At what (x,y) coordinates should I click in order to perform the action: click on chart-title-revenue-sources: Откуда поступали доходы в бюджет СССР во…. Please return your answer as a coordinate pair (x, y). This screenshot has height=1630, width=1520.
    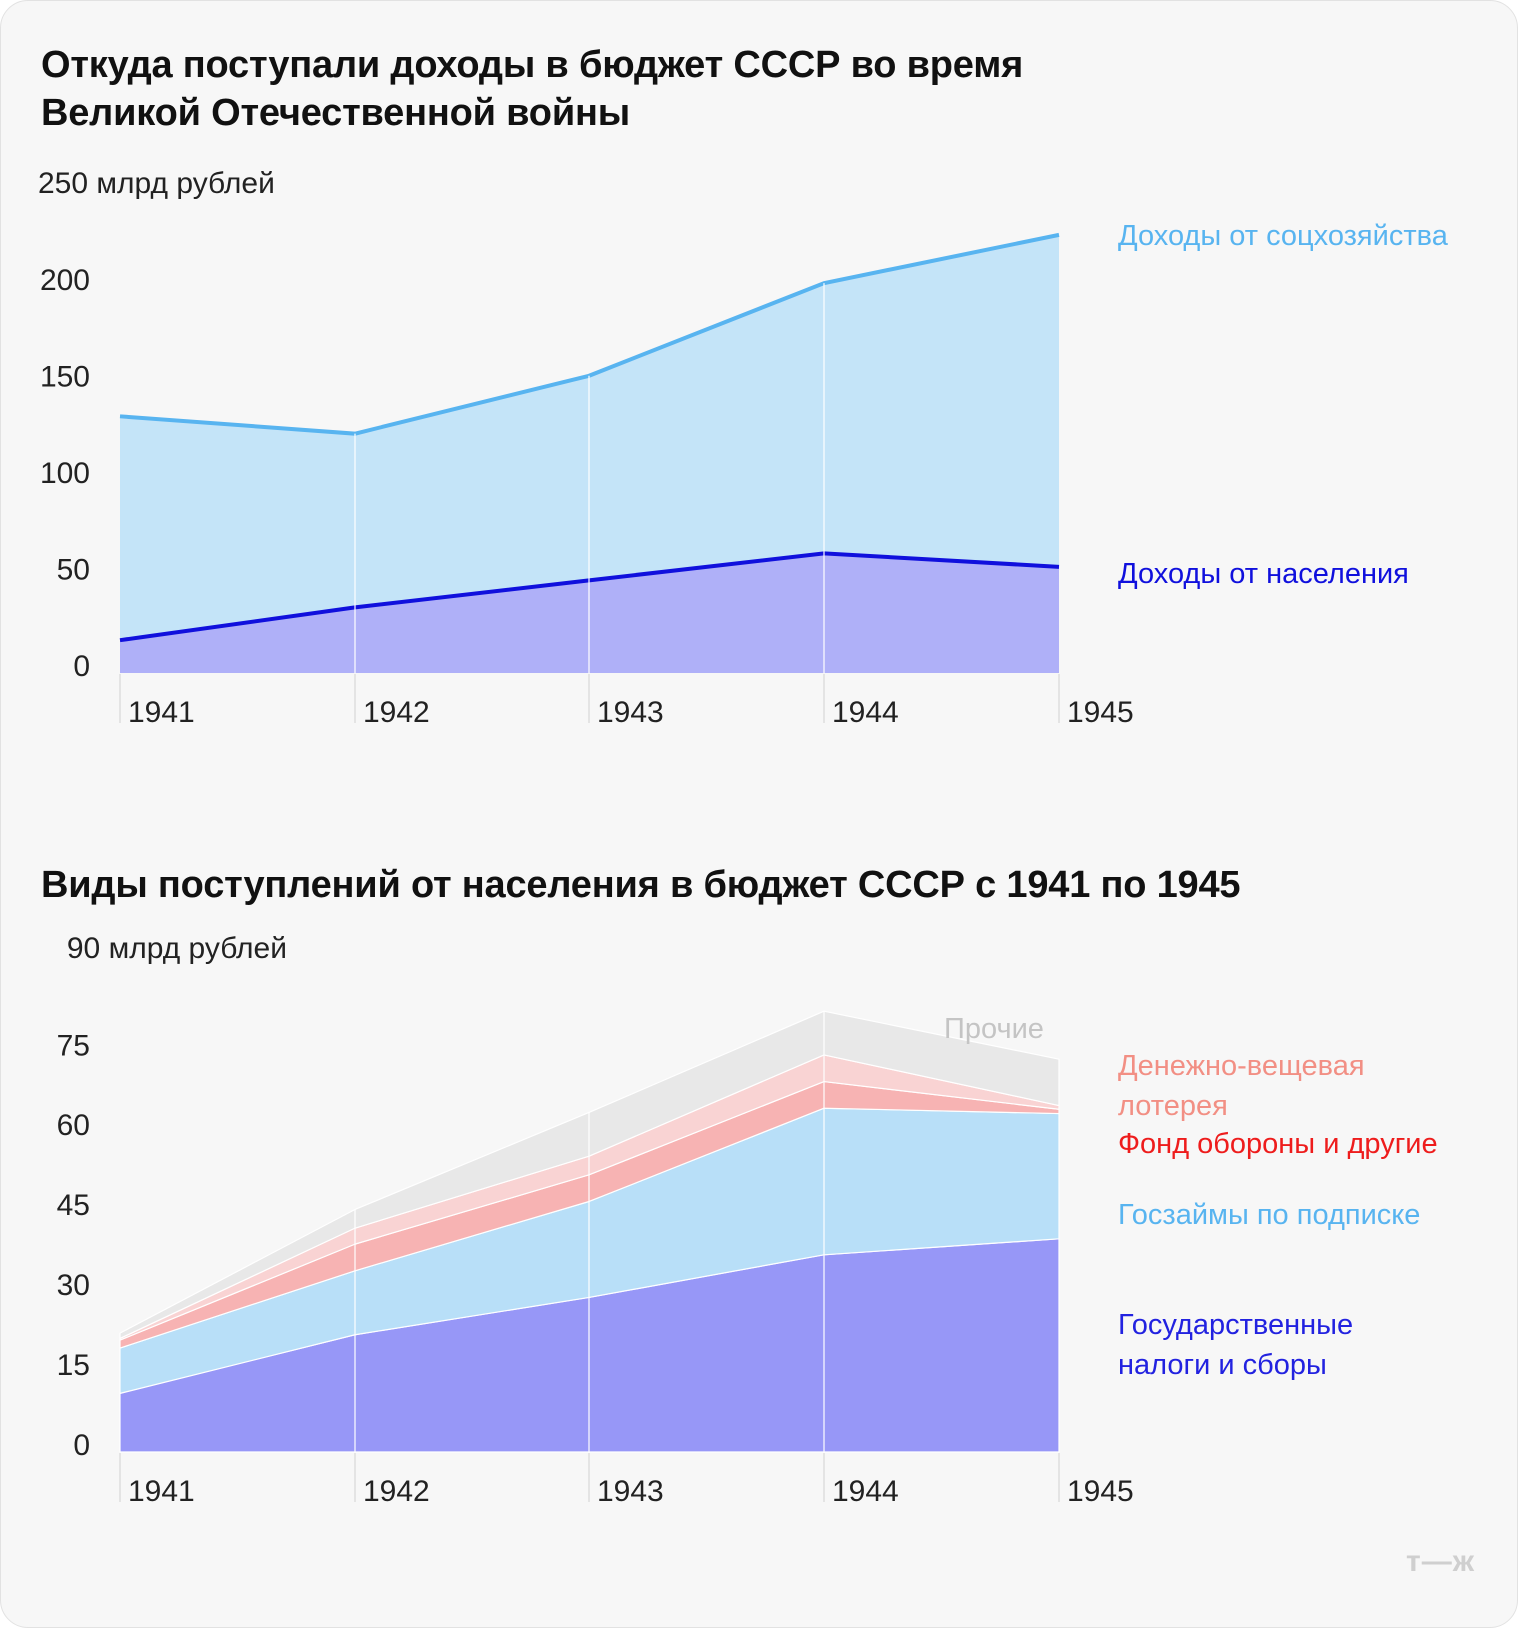
    Looking at the image, I should click on (532, 89).